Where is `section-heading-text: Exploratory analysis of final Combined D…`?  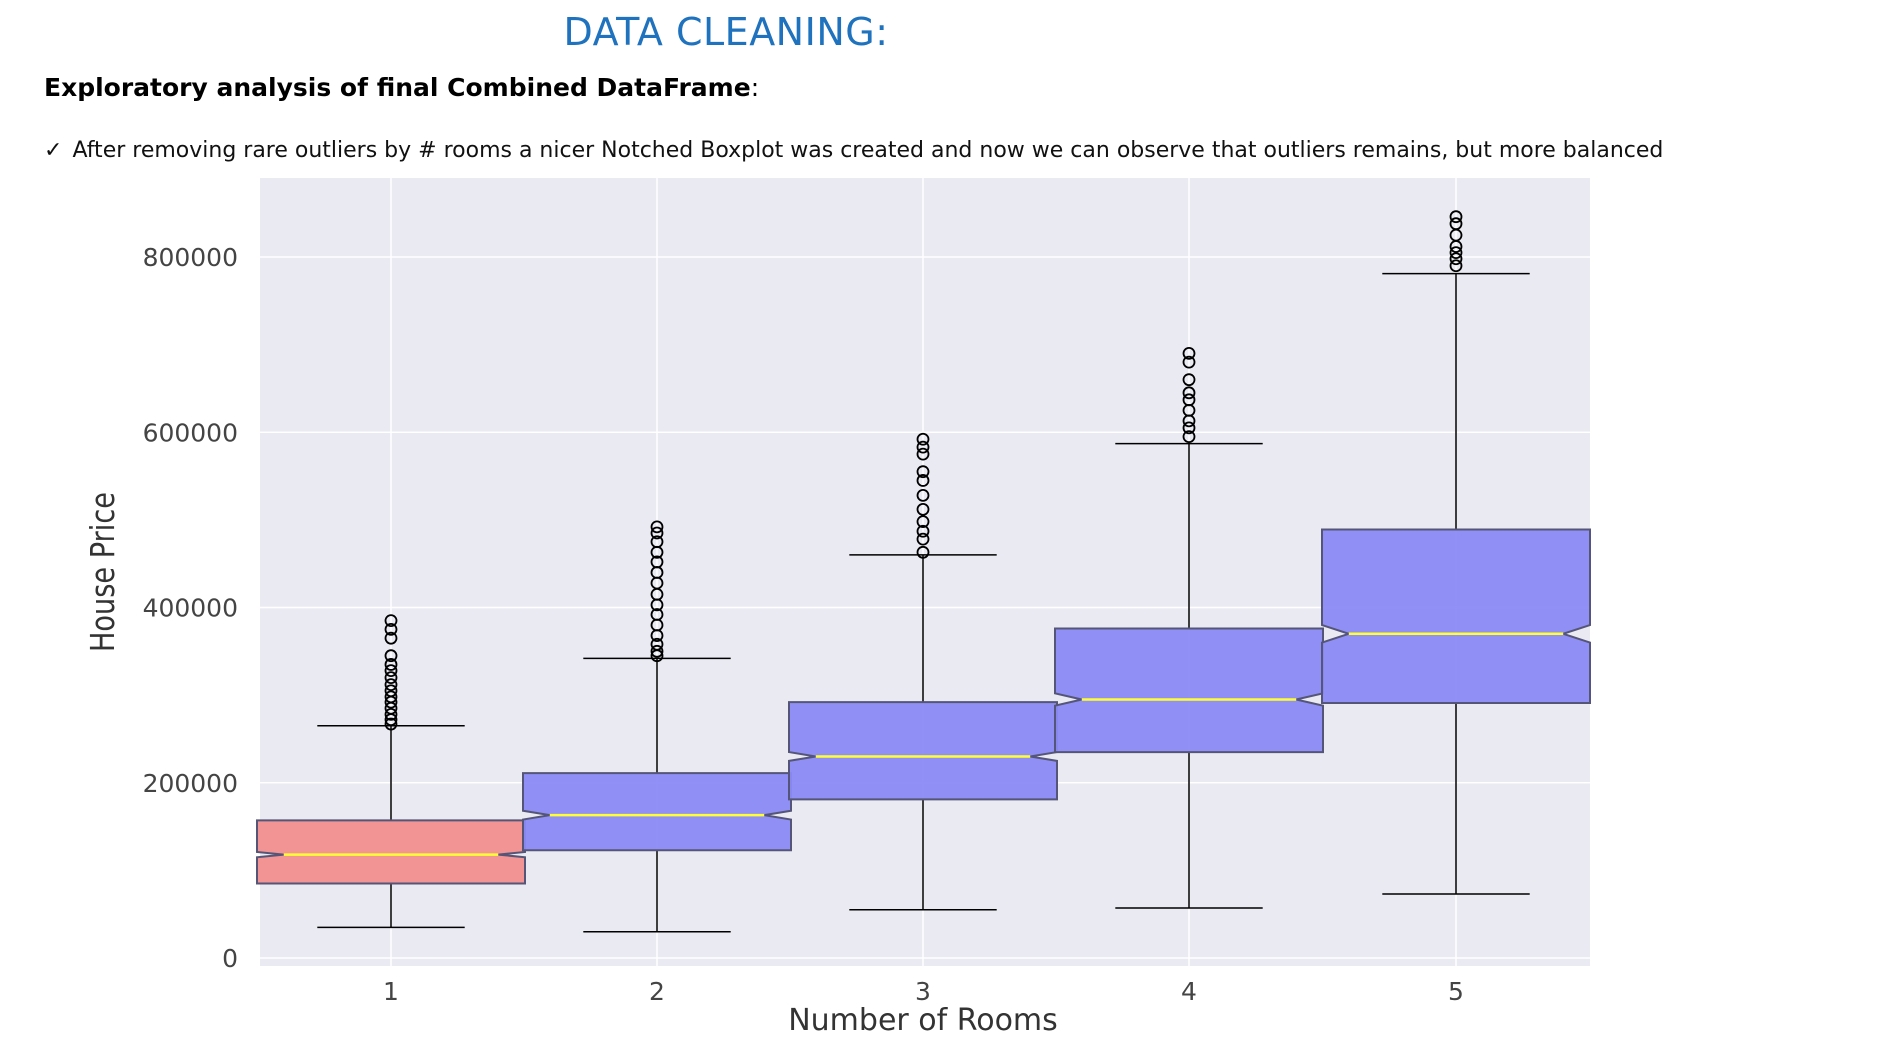 section-heading-text: Exploratory analysis of final Combined D… is located at coordinates (397, 87).